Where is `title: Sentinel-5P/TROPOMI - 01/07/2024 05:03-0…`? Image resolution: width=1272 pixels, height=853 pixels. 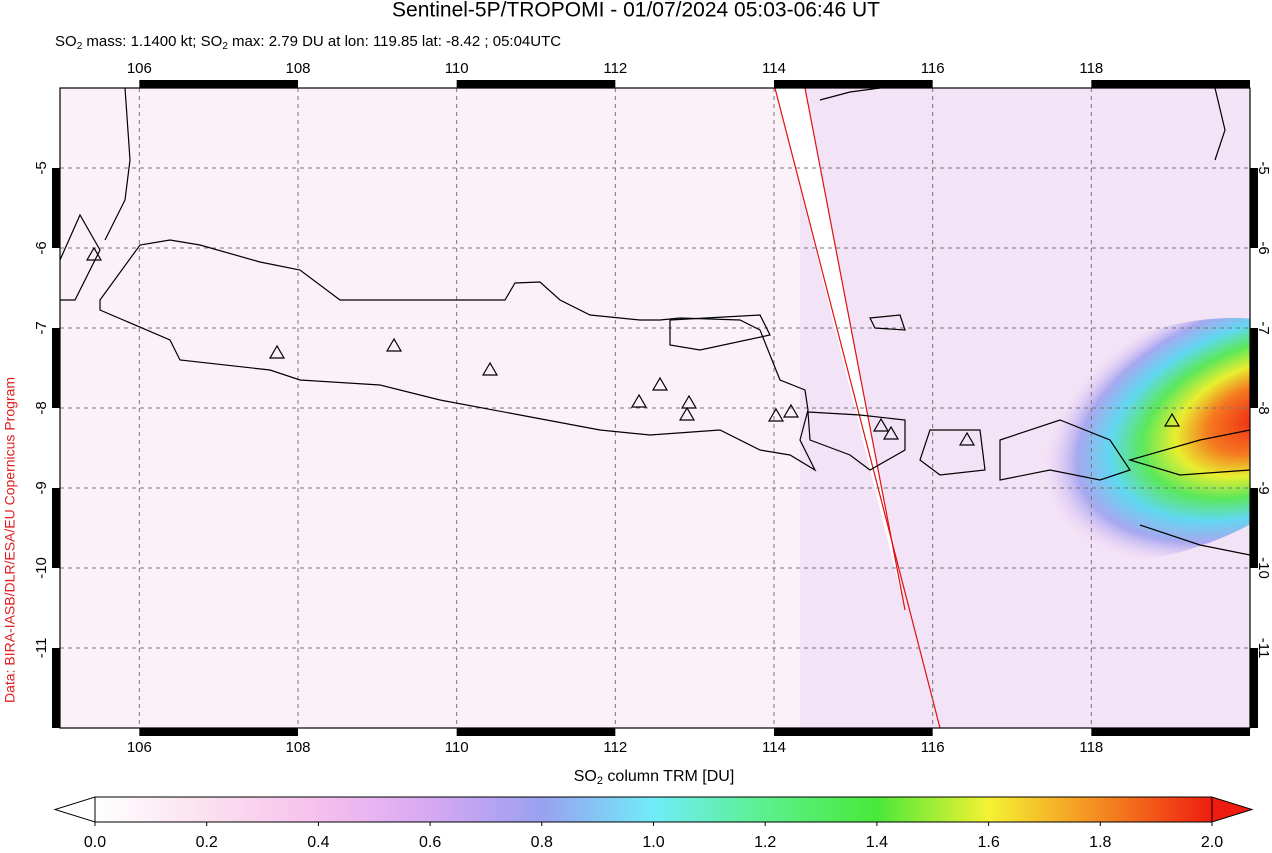
title: Sentinel-5P/TROPOMI - 01/07/2024 05:03-0… is located at coordinates (636, 11).